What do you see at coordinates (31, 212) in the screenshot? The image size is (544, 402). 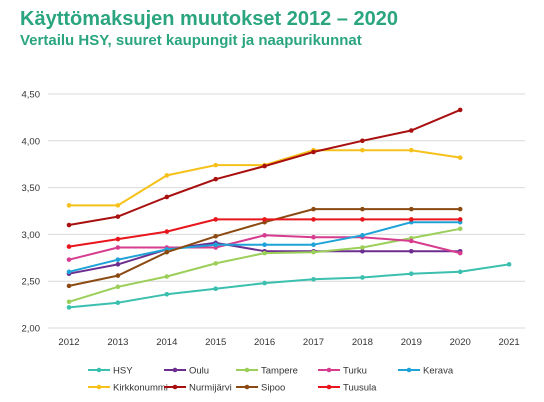 I see `y-axis-ticks: 2,00 2,50 3,00 3,50 4,00 4,50` at bounding box center [31, 212].